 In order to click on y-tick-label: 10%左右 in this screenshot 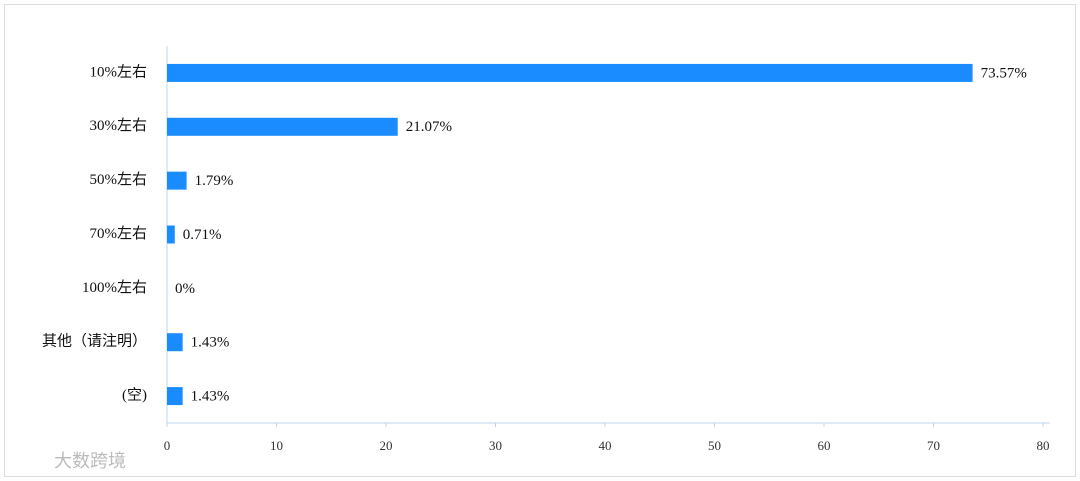, I will do `click(119, 71)`.